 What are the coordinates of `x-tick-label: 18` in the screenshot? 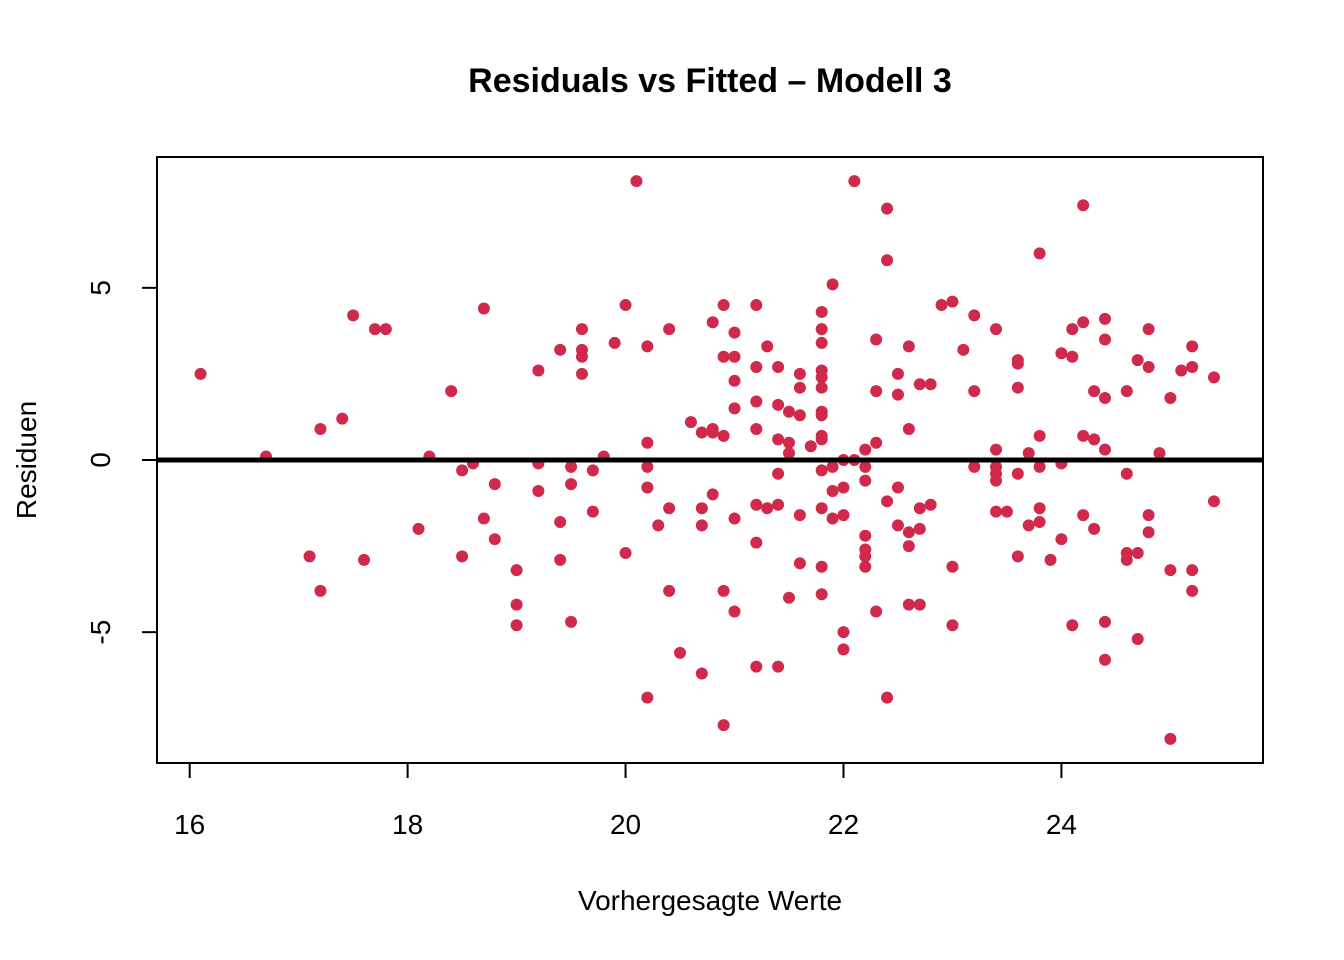 It's located at (407, 824).